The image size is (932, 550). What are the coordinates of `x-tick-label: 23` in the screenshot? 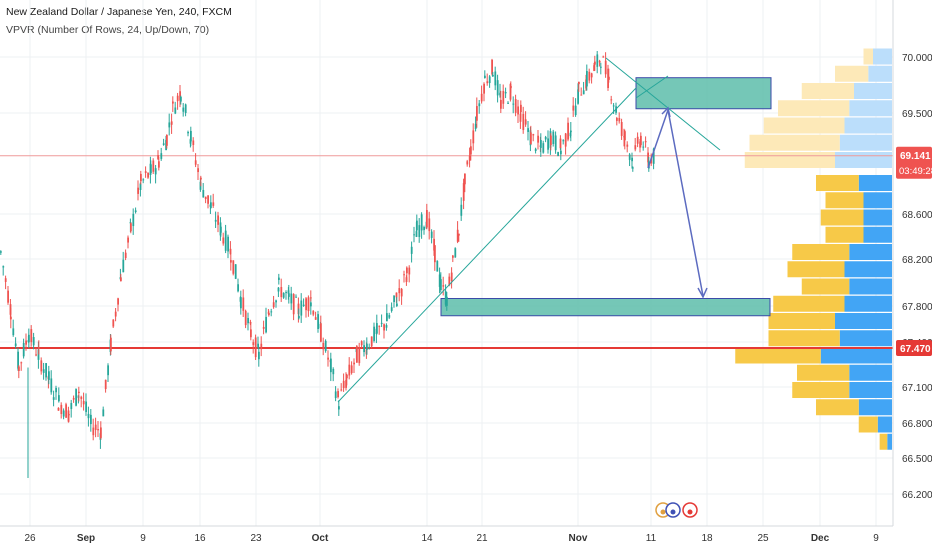 It's located at (256, 538).